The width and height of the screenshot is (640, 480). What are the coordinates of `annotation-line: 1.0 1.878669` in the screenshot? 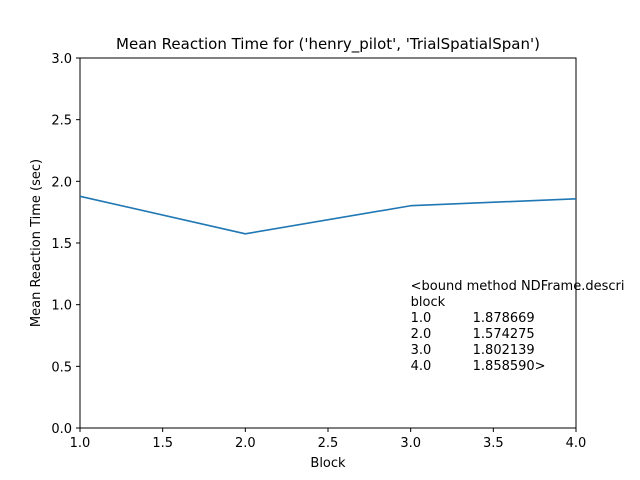 It's located at (473, 318).